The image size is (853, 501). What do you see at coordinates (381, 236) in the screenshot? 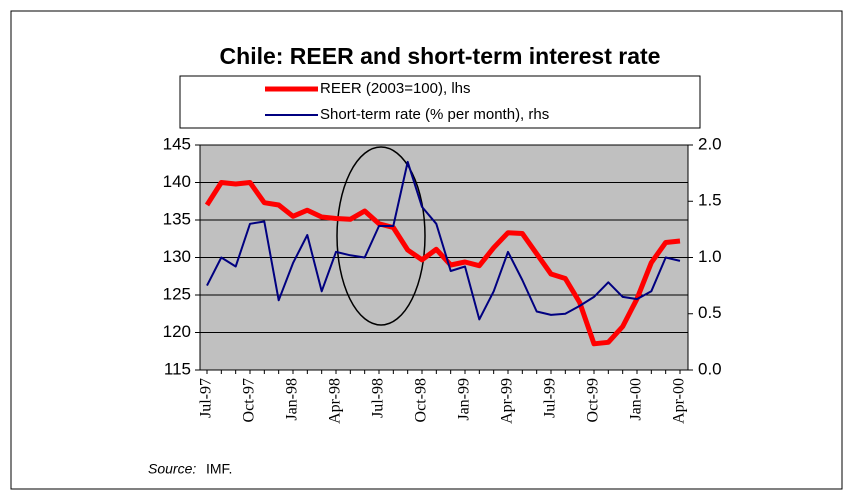
I see `highlight-ellipse` at bounding box center [381, 236].